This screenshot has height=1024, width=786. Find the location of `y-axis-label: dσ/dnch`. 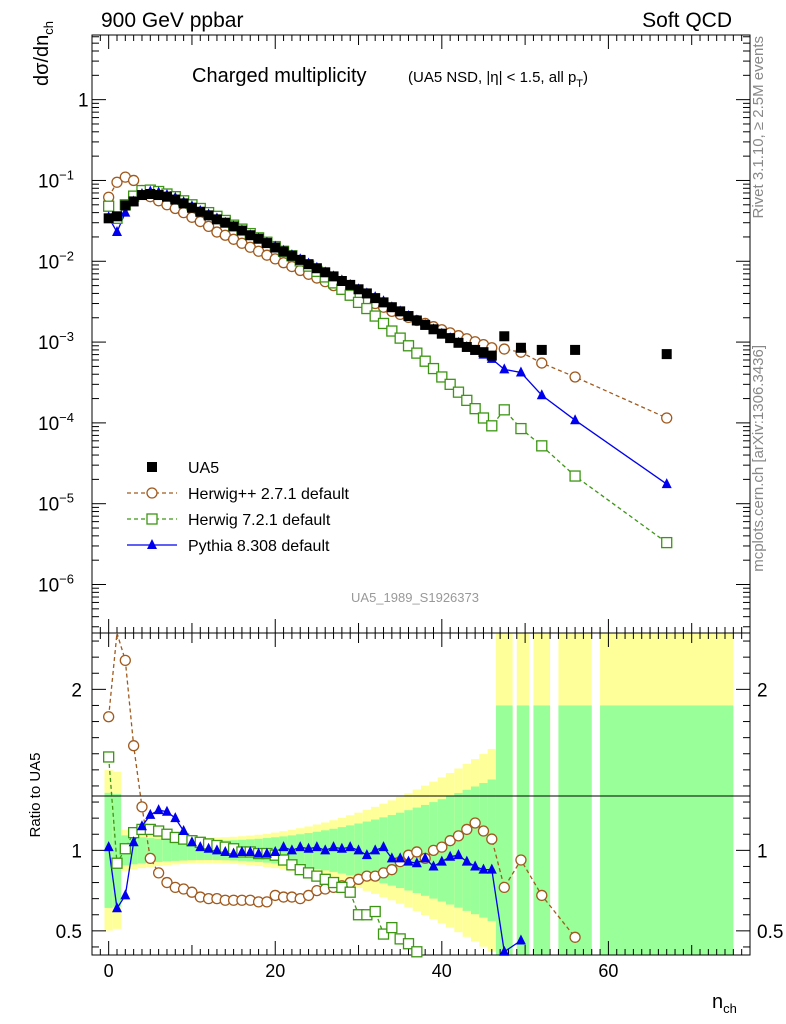

y-axis-label: dσ/dnch is located at coordinates (43, 53).